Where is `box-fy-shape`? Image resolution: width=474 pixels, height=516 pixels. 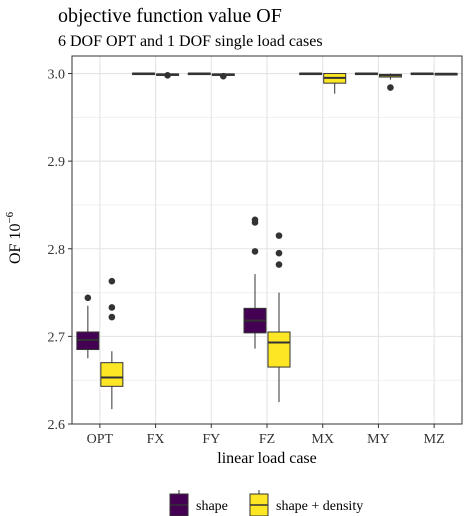
box-fy-shape is located at coordinates (199, 74).